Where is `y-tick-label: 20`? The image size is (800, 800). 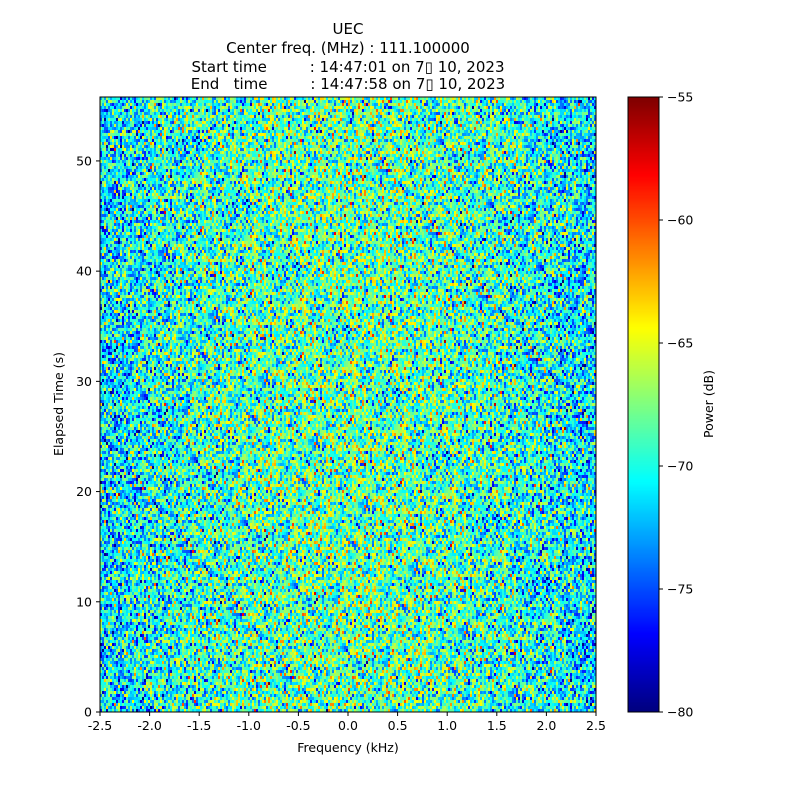 y-tick-label: 20 is located at coordinates (84, 491).